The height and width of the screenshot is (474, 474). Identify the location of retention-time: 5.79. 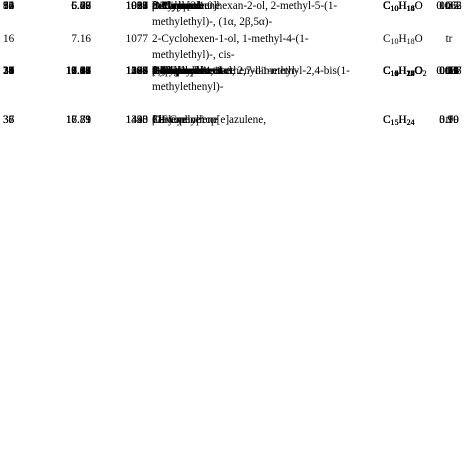
(81, 6).